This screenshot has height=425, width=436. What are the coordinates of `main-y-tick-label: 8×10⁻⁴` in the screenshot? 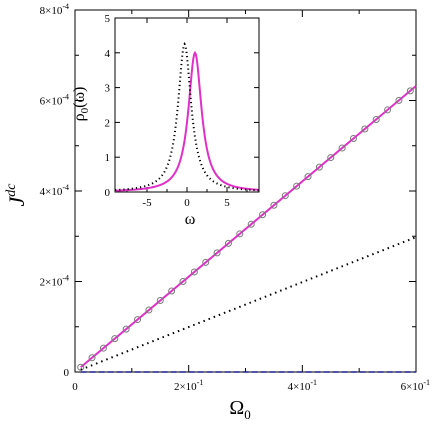 It's located at (54, 9).